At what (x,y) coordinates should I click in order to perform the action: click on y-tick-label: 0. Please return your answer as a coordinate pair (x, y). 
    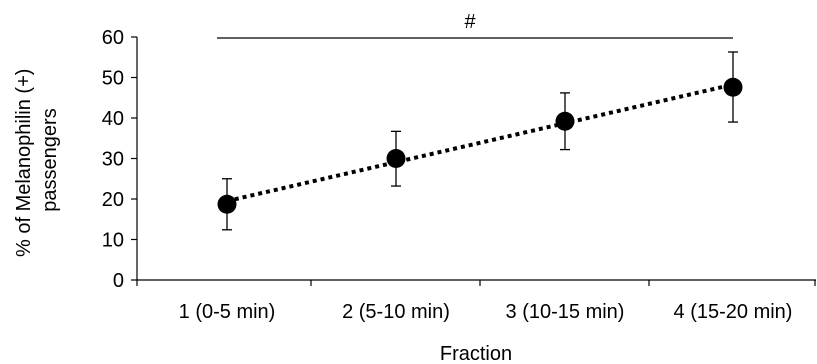
    Looking at the image, I should click on (118, 281).